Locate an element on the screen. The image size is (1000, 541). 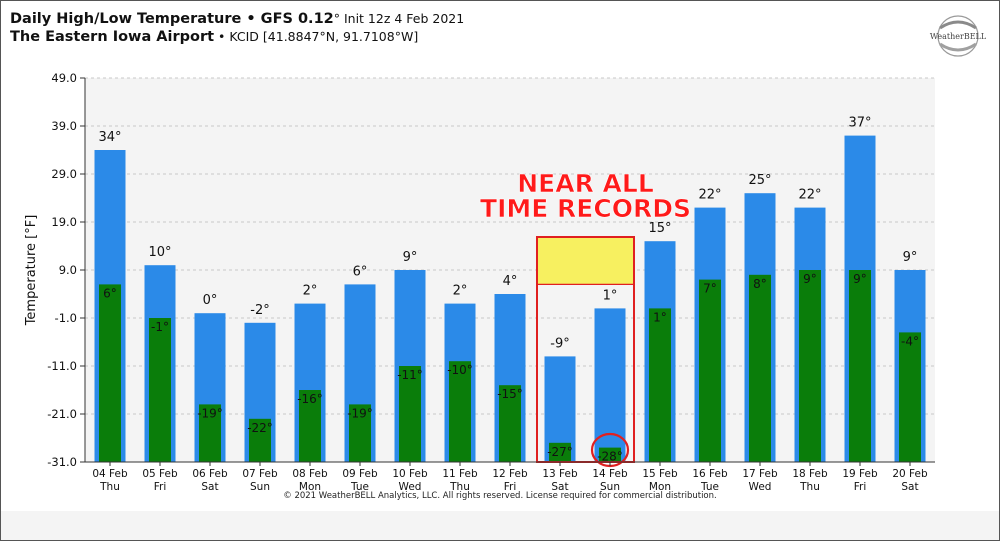
high-temp-label: 6° is located at coordinates (360, 271).